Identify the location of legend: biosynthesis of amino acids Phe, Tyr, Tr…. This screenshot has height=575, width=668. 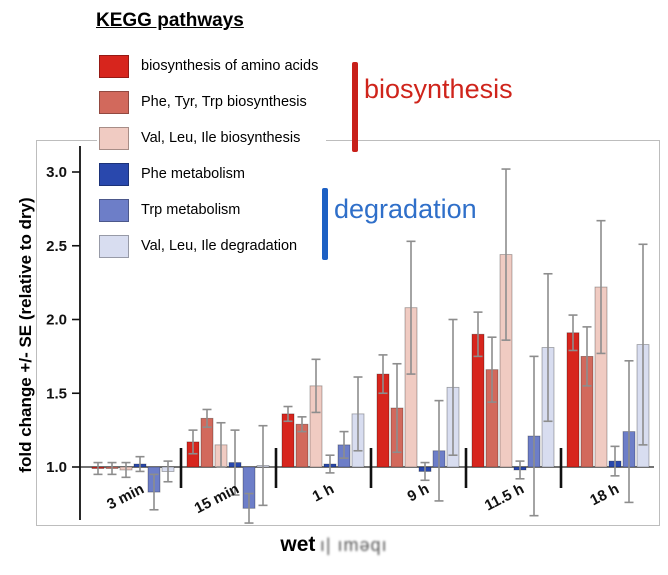
(212, 156).